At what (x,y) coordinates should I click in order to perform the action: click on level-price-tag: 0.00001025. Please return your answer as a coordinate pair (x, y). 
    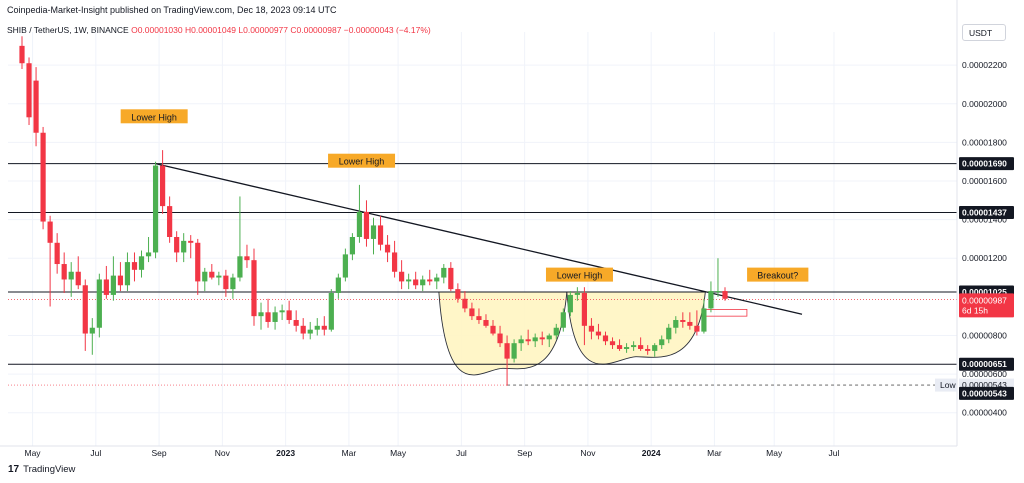
    Looking at the image, I should click on (984, 292).